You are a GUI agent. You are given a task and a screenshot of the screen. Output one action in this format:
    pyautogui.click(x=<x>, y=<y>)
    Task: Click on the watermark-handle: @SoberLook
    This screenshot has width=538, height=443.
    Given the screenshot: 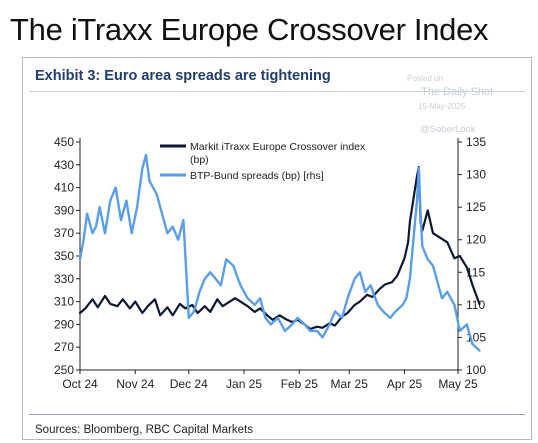 What is the action you would take?
    pyautogui.click(x=448, y=129)
    